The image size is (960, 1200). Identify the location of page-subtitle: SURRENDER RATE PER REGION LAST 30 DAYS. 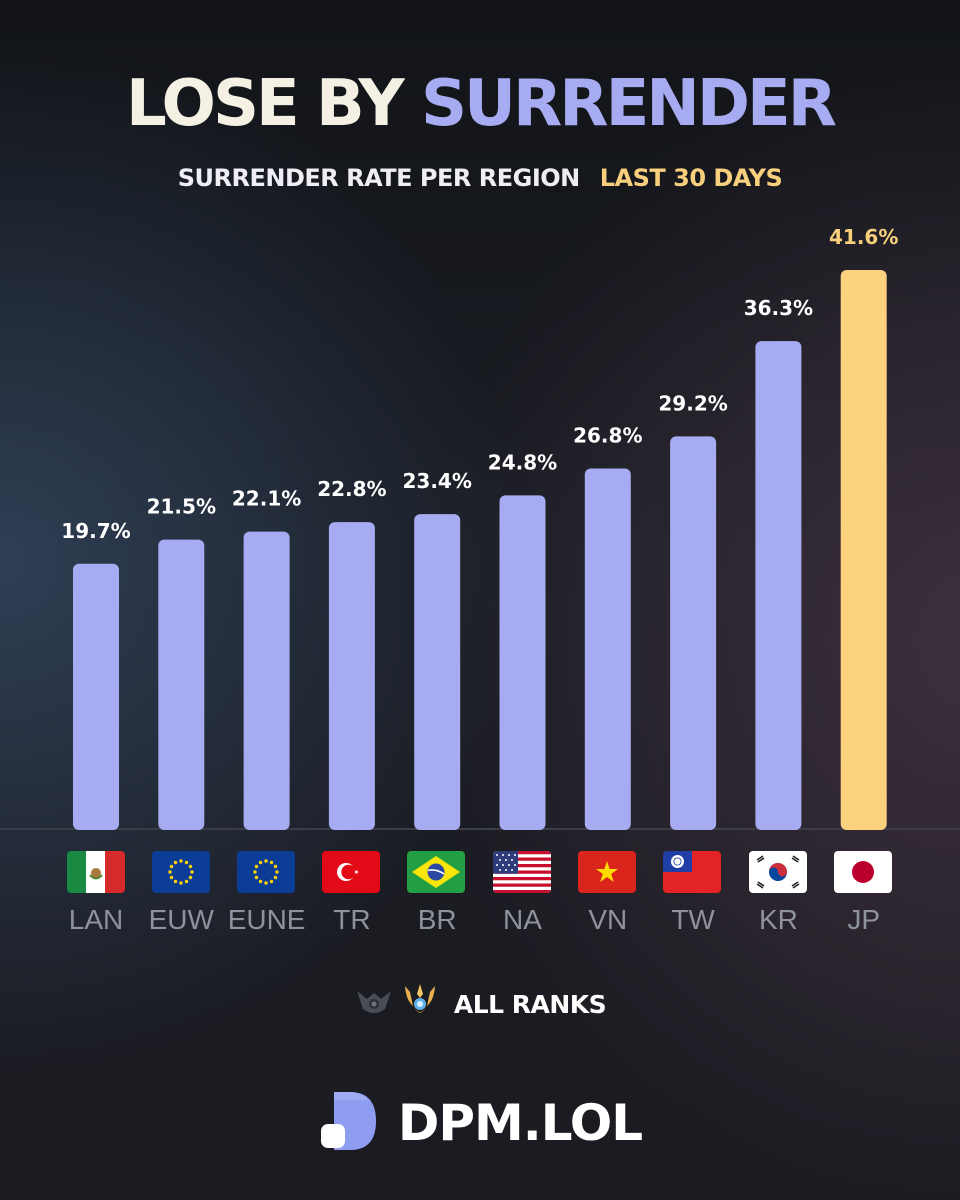
(480, 178).